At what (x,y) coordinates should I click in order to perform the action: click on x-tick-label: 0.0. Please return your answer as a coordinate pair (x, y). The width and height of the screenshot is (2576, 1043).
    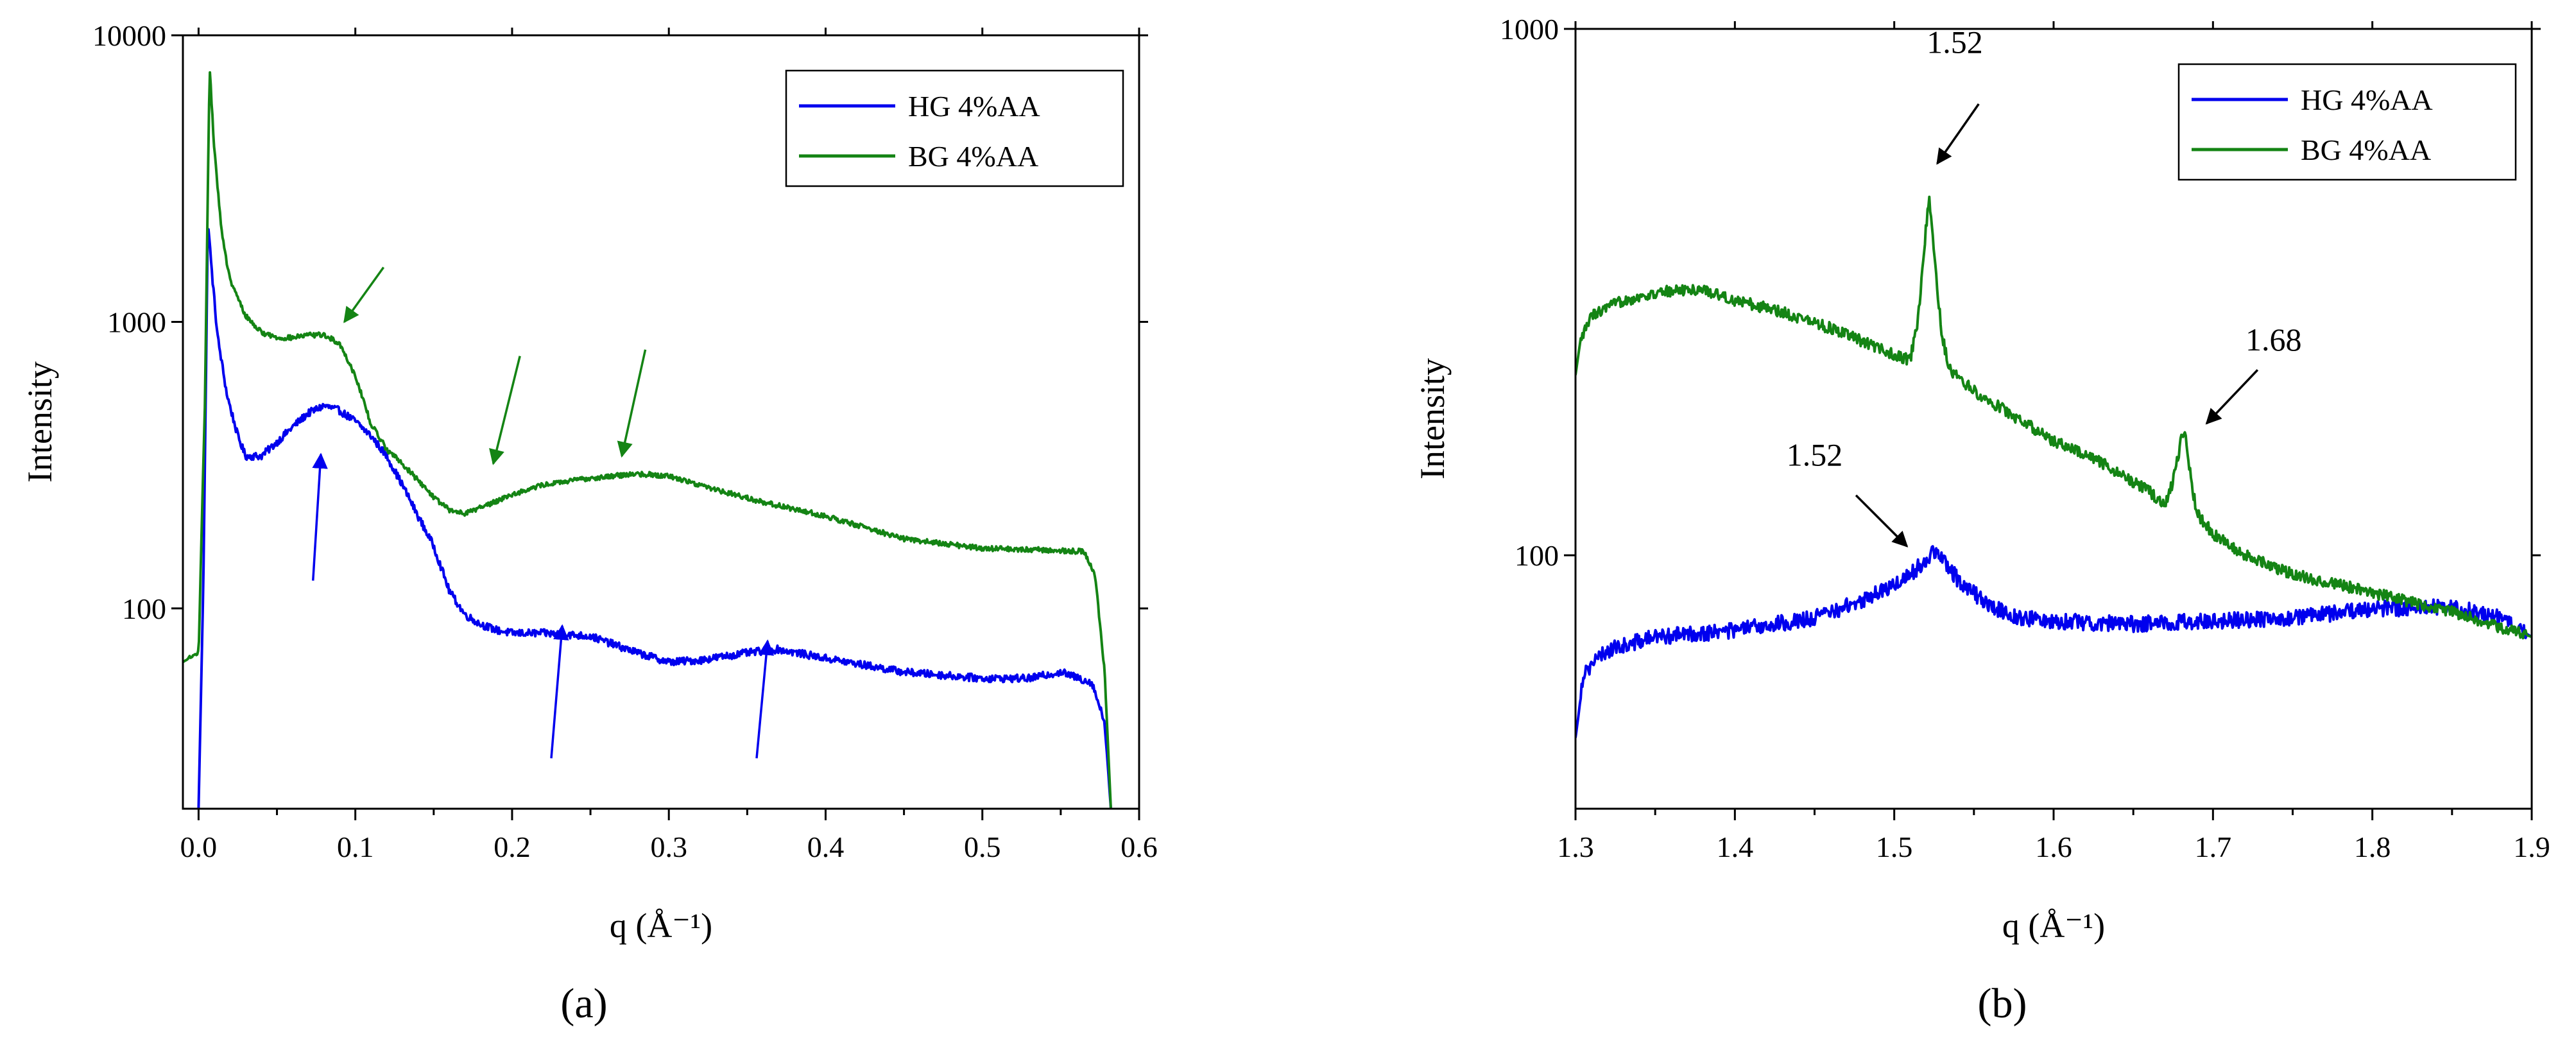
    Looking at the image, I should click on (199, 847).